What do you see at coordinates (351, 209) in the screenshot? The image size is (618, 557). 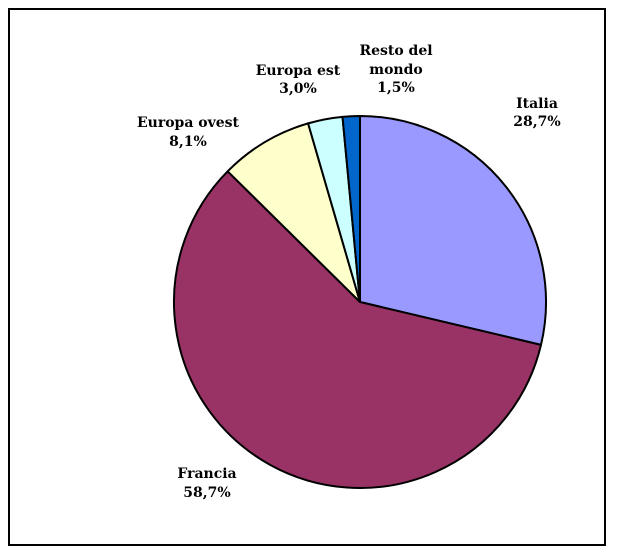 I see `pie-slice-resto-del-mondo` at bounding box center [351, 209].